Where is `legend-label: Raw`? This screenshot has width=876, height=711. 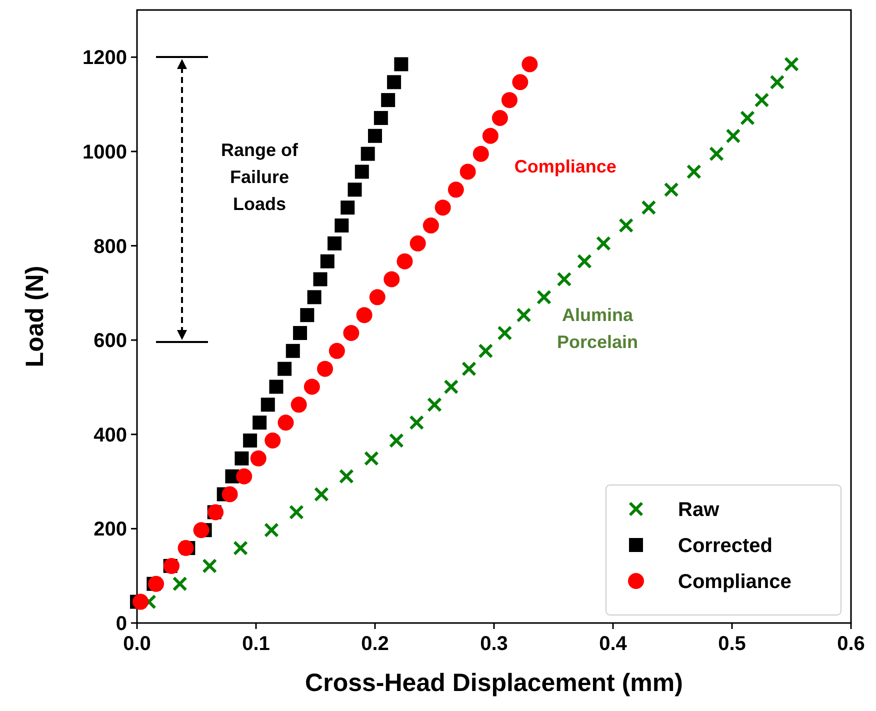
legend-label: Raw is located at coordinates (699, 510).